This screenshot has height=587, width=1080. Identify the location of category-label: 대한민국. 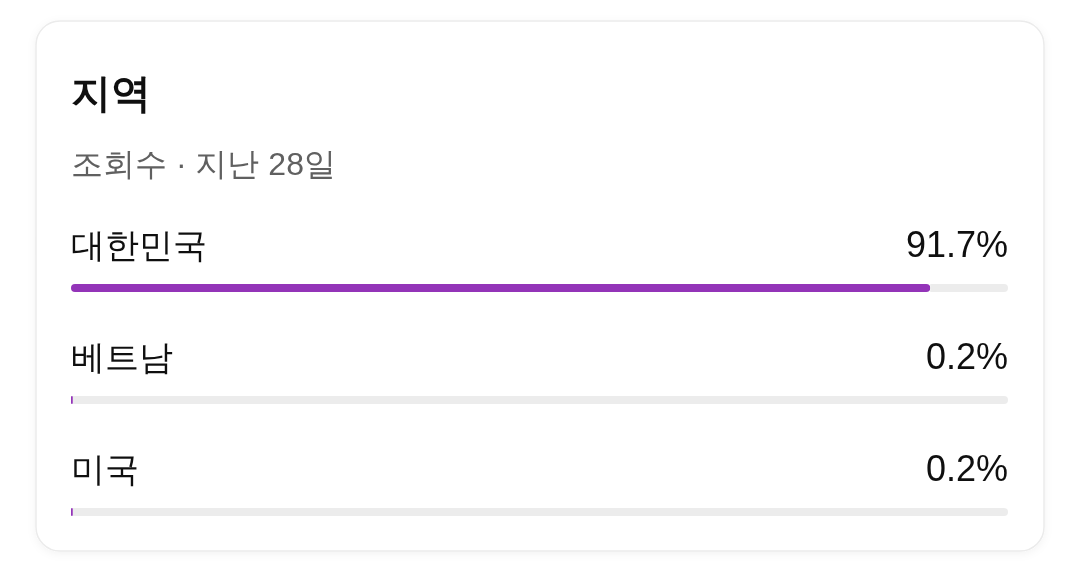
(139, 245).